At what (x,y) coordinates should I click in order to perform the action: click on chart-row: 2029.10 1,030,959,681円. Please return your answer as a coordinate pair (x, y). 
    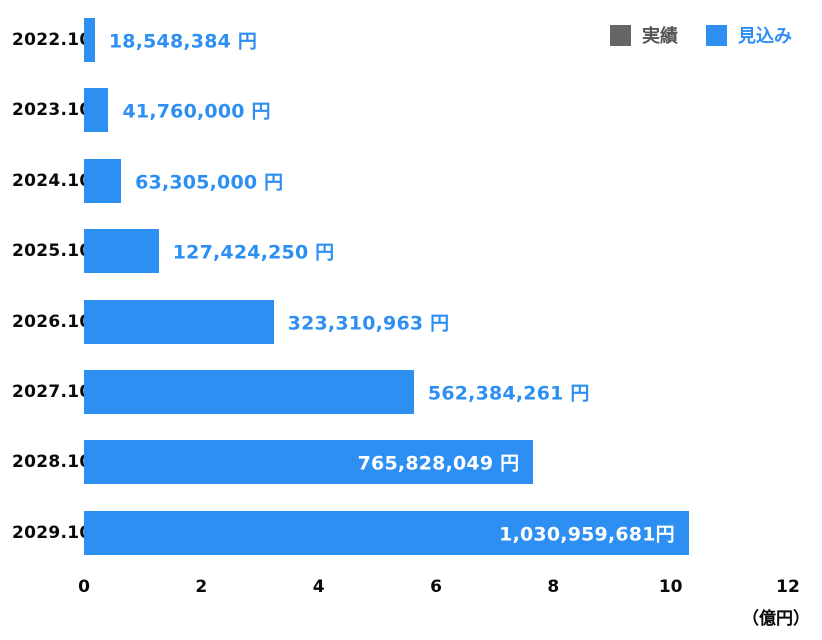
    Looking at the image, I should click on (411, 533).